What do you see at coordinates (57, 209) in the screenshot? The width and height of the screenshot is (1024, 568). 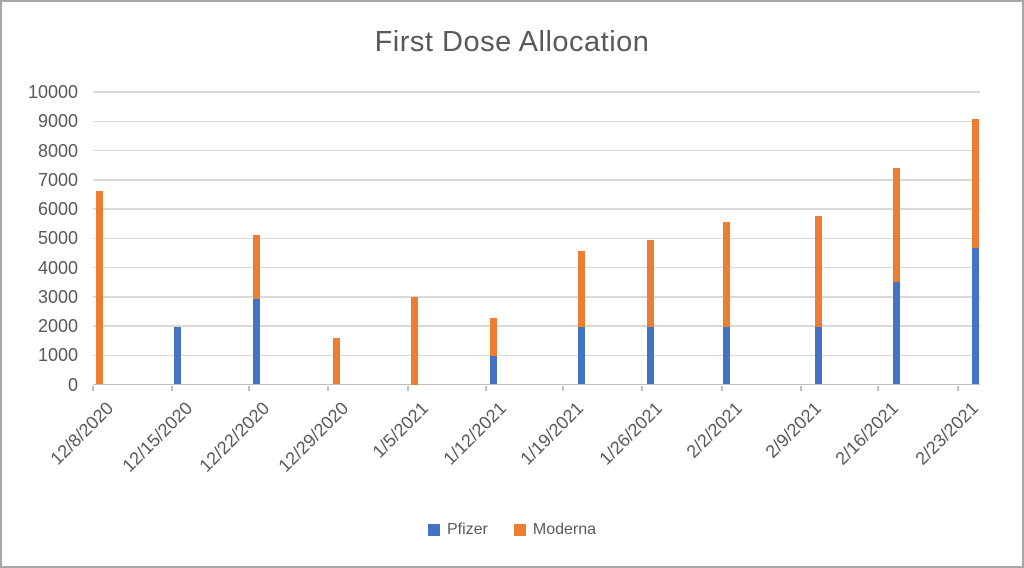 I see `y-axis-tick-label: 6000` at bounding box center [57, 209].